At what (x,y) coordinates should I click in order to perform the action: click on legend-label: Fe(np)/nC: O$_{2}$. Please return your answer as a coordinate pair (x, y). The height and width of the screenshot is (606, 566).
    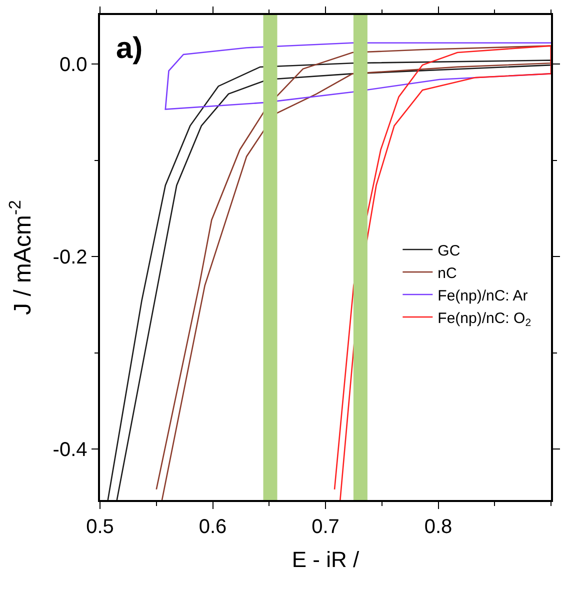
    Looking at the image, I should click on (485, 319).